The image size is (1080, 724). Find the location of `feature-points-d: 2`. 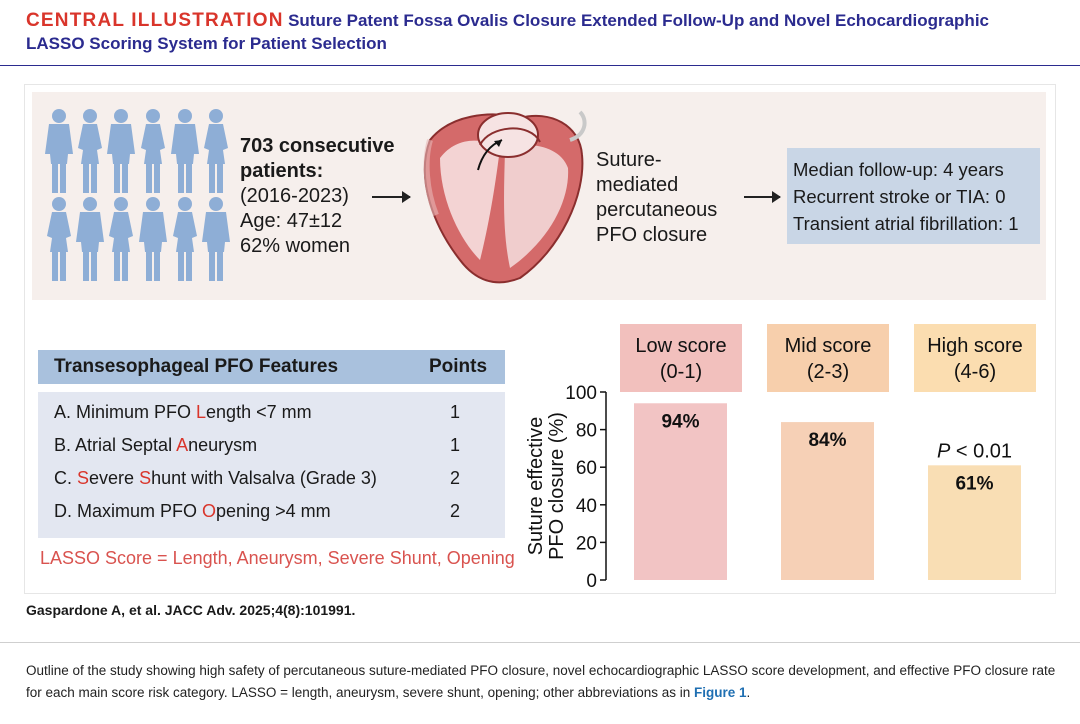

feature-points-d: 2 is located at coordinates (455, 511).